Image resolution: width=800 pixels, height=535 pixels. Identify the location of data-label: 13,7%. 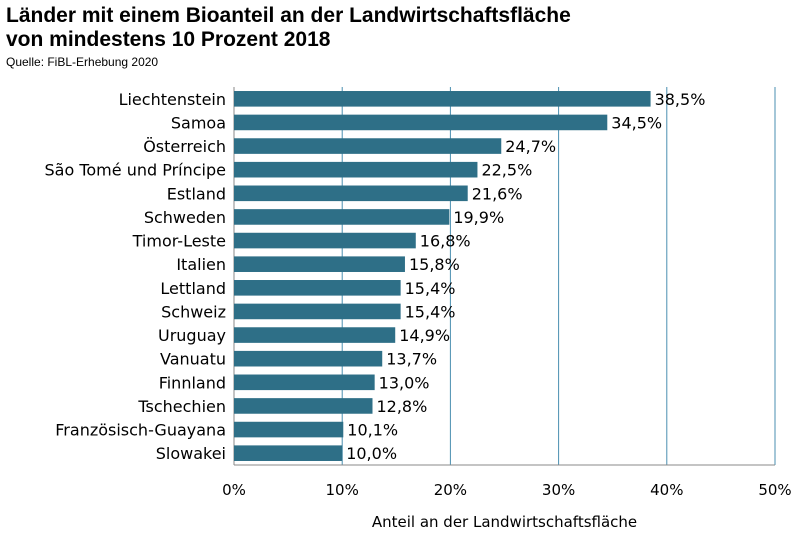
(411, 359).